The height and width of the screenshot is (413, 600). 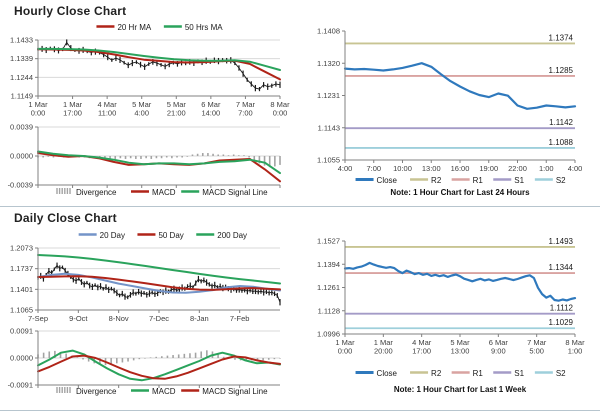 I want to click on daily-section-title: Daily Close Chart, so click(x=65, y=218).